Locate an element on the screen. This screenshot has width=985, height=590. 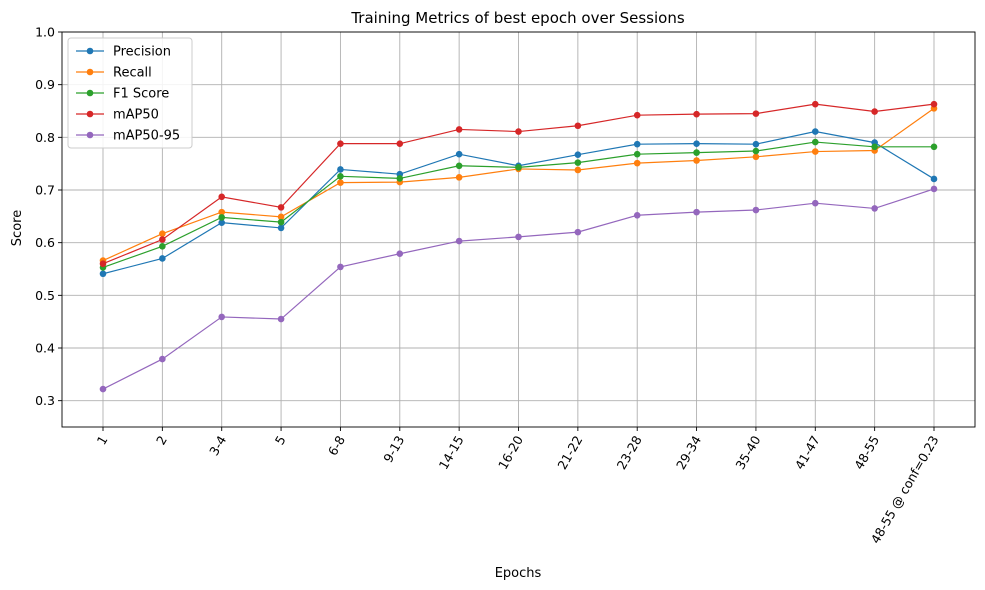
y-tick-label: 0.6 is located at coordinates (45, 242).